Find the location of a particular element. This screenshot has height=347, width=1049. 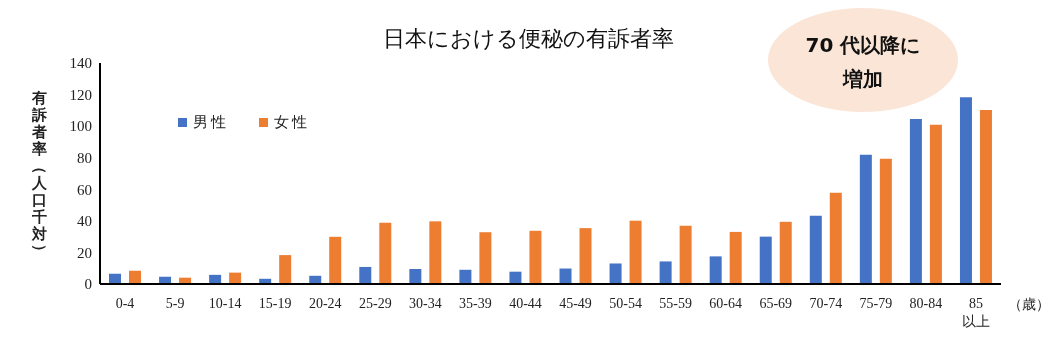

x-tick-label: 50-54 is located at coordinates (625, 303).